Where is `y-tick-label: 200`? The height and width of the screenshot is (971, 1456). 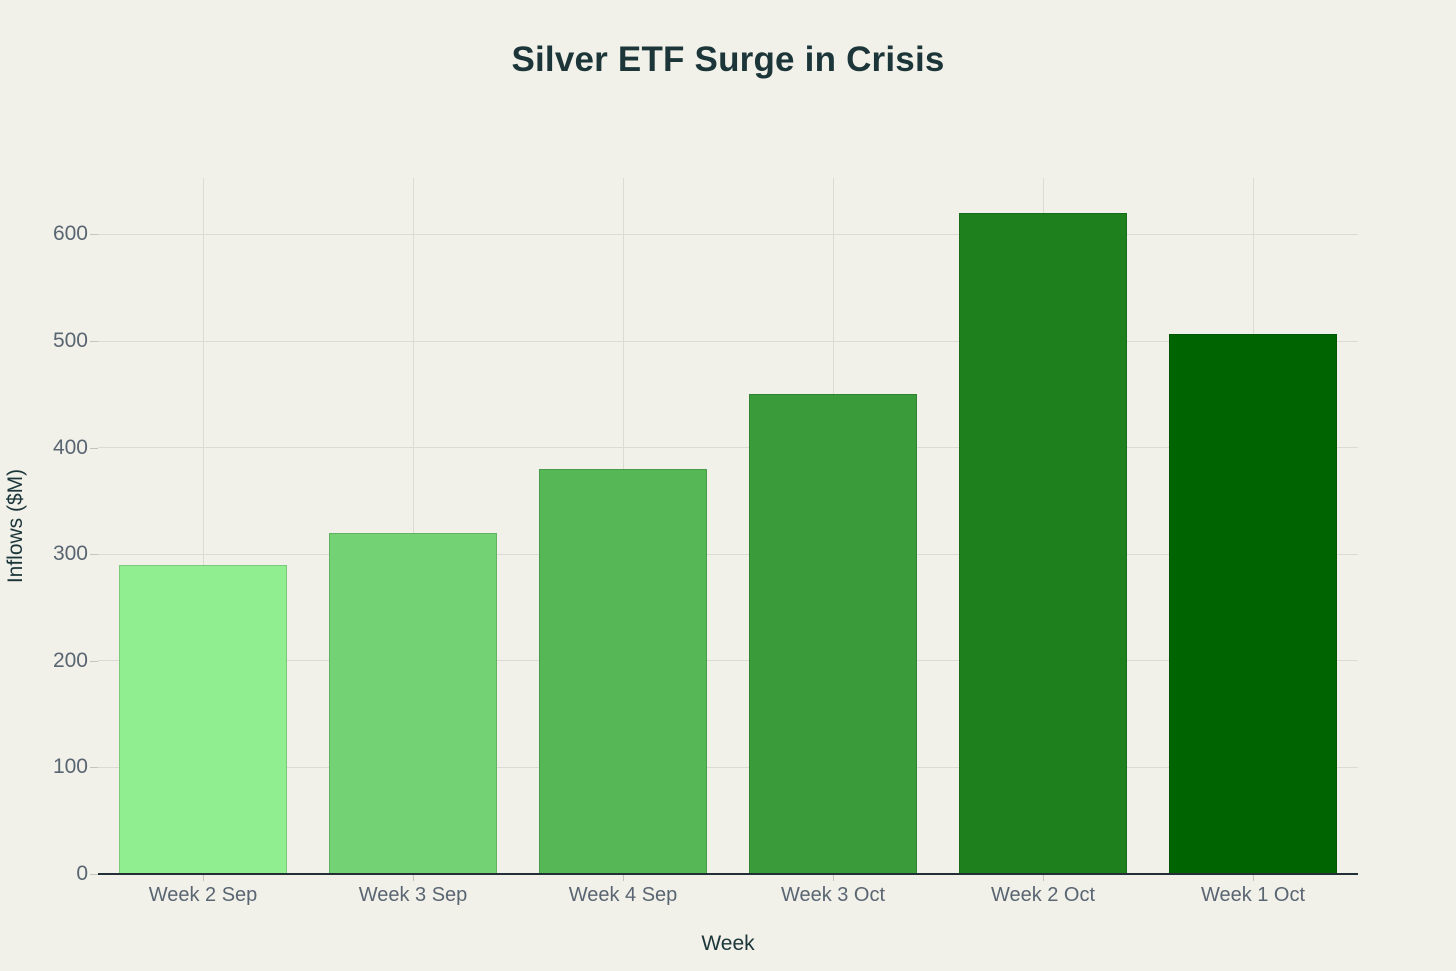
y-tick-label: 200 is located at coordinates (70, 660).